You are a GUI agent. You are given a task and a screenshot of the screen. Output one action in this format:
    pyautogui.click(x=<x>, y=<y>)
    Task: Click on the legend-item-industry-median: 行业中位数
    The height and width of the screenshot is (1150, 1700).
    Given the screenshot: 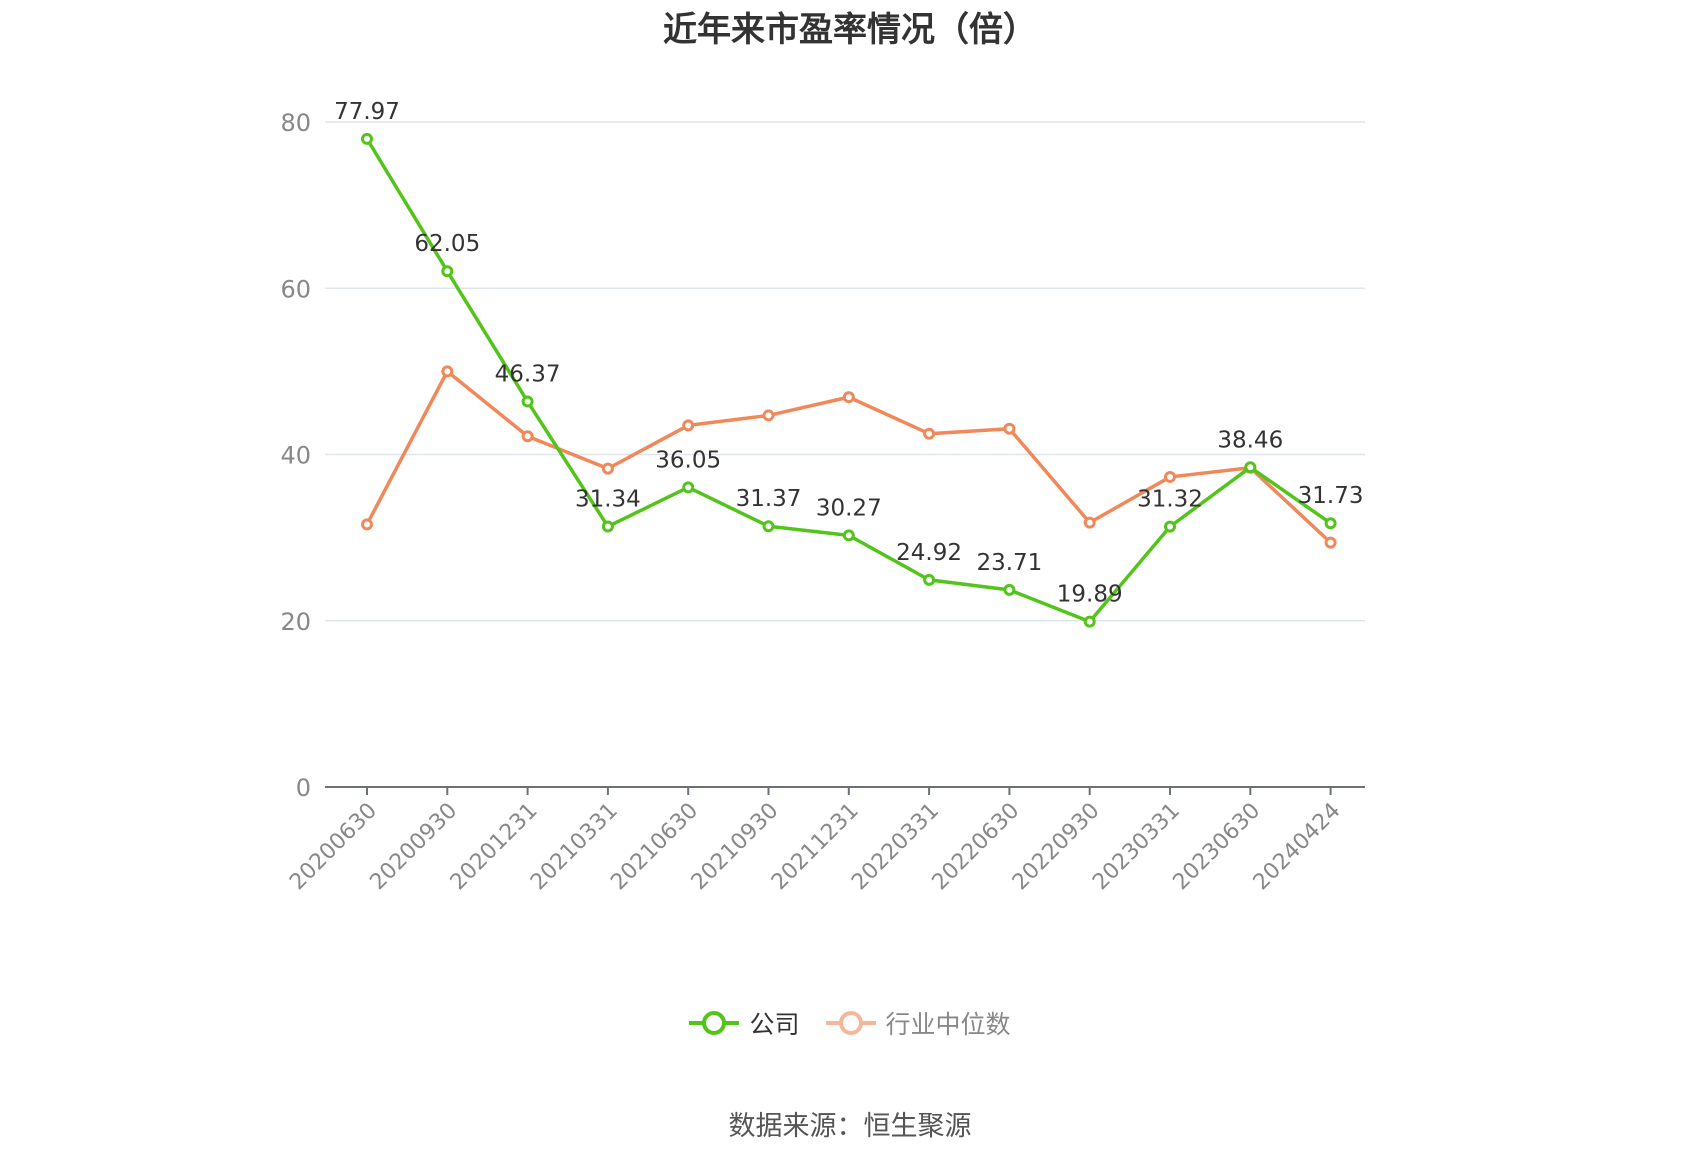 What is the action you would take?
    pyautogui.click(x=918, y=1023)
    